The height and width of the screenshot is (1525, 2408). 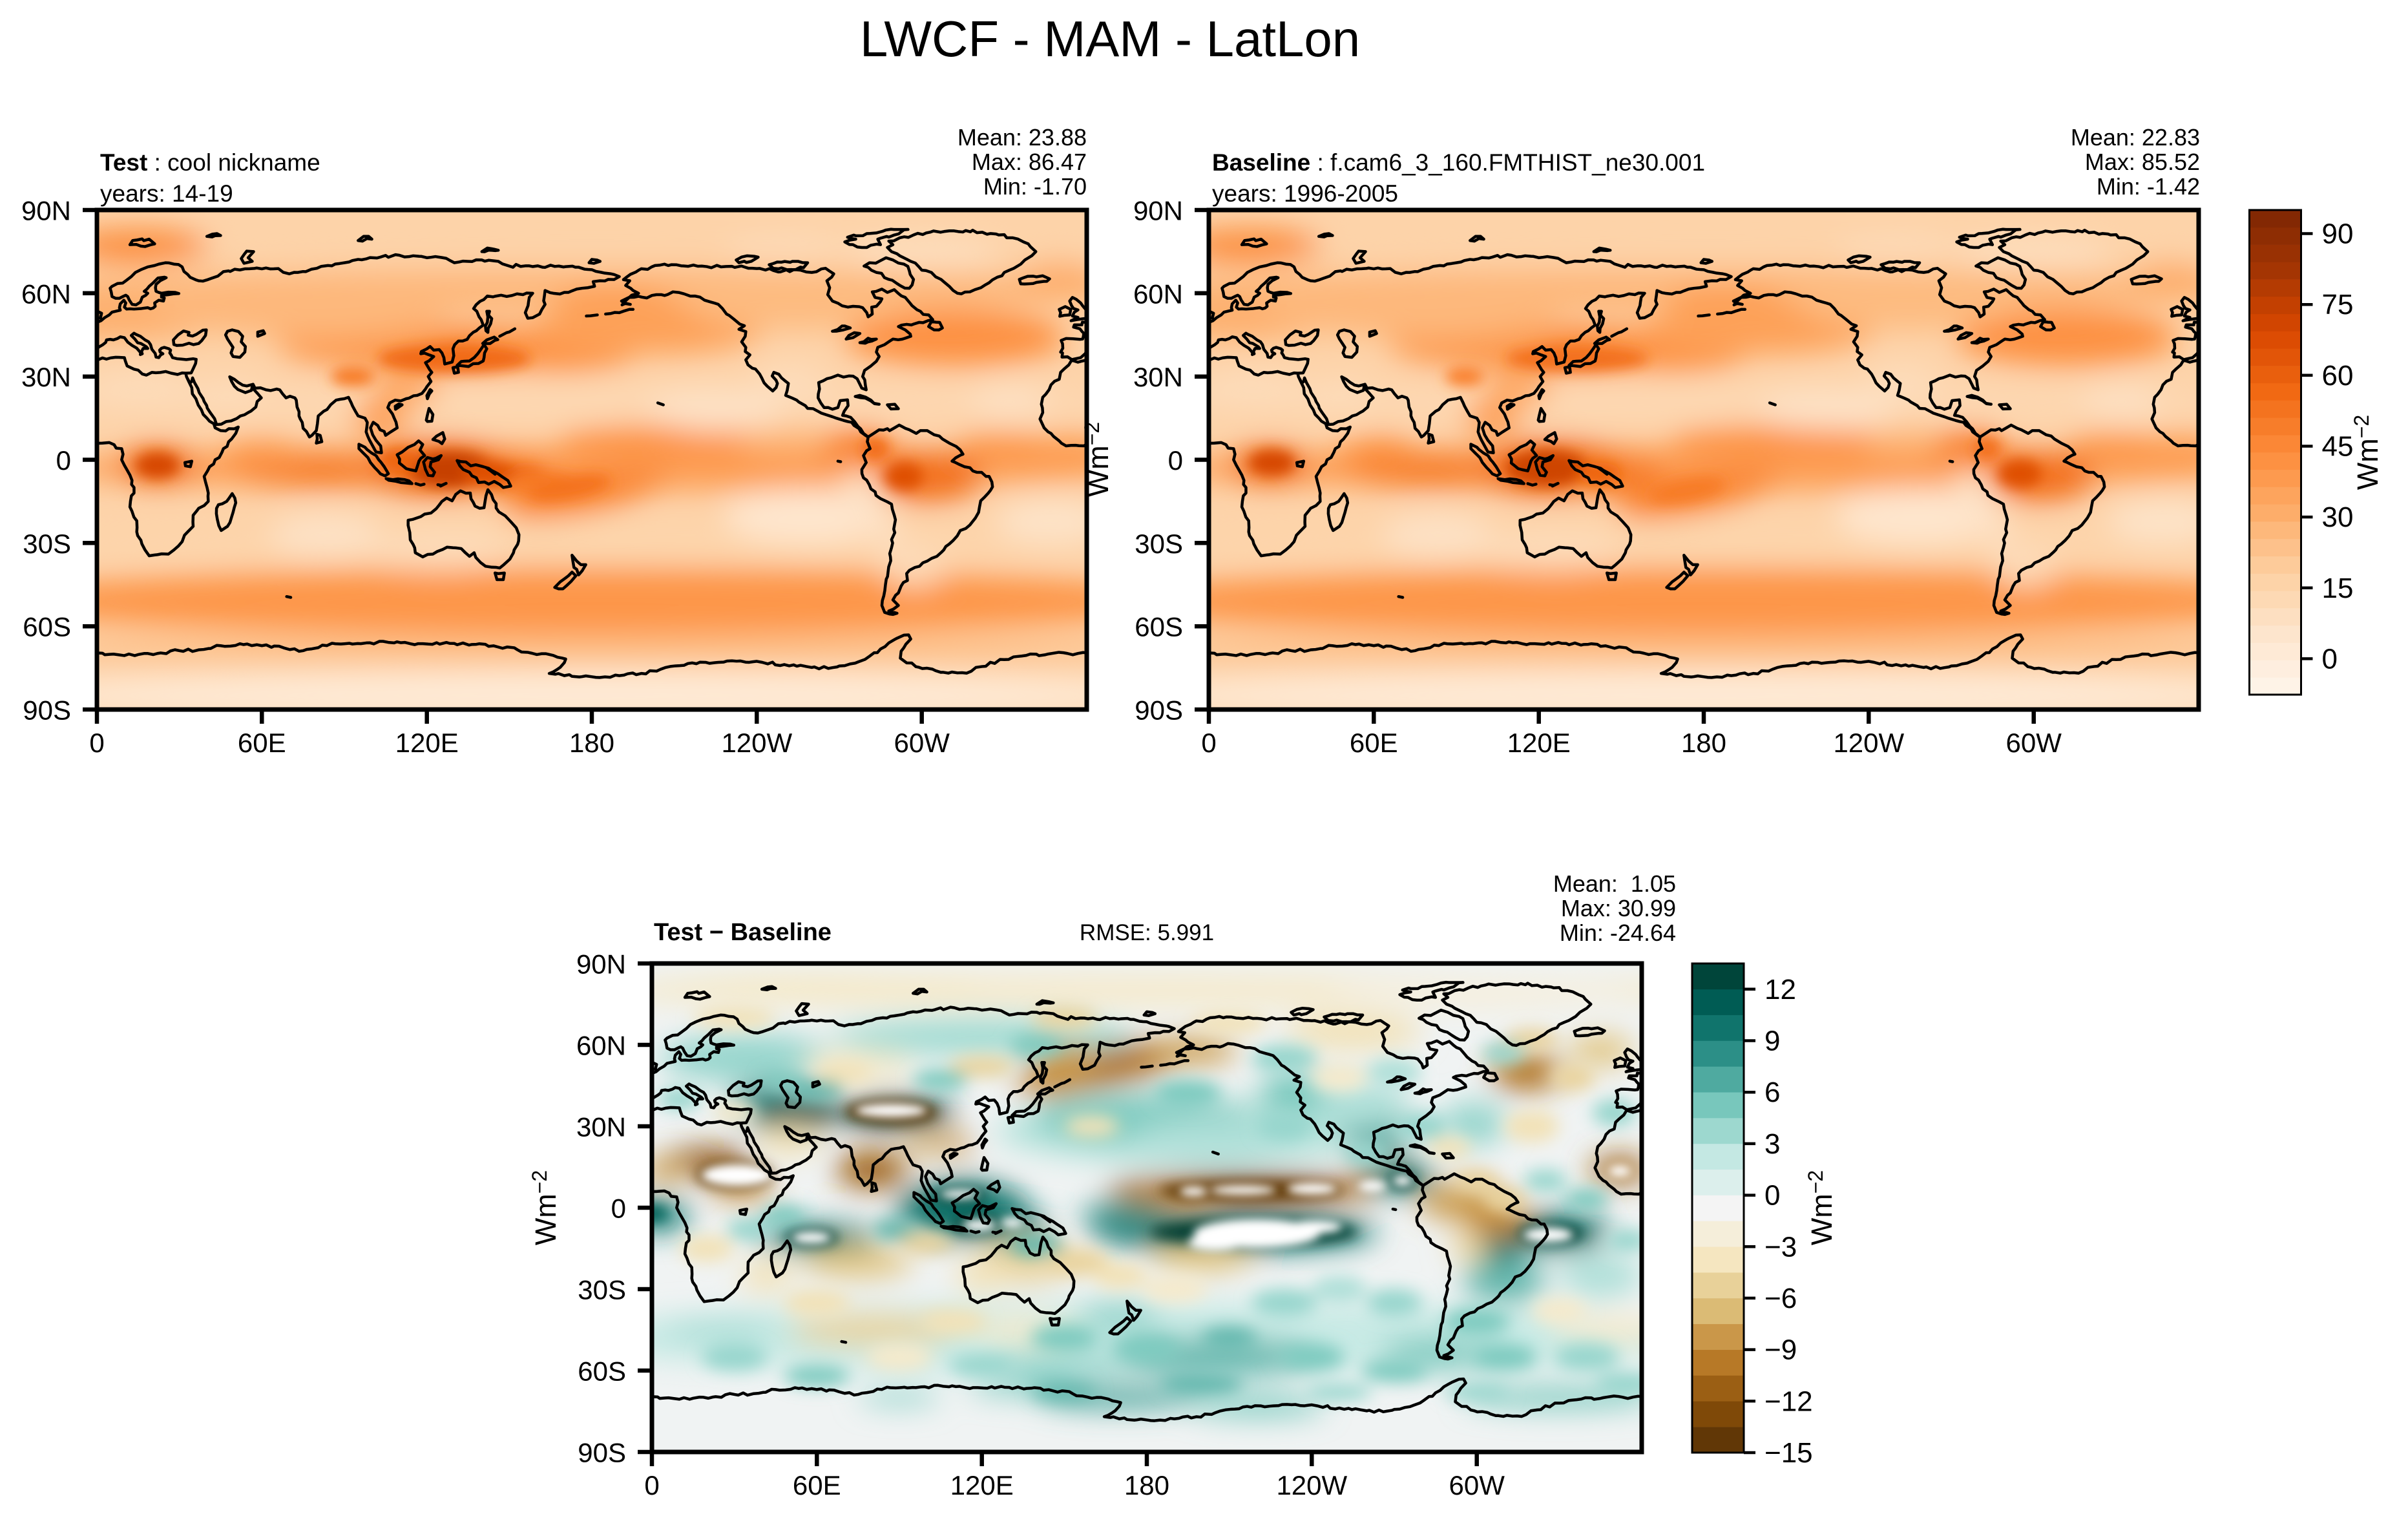 What do you see at coordinates (2338, 305) in the screenshot?
I see `svg-text: 75` at bounding box center [2338, 305].